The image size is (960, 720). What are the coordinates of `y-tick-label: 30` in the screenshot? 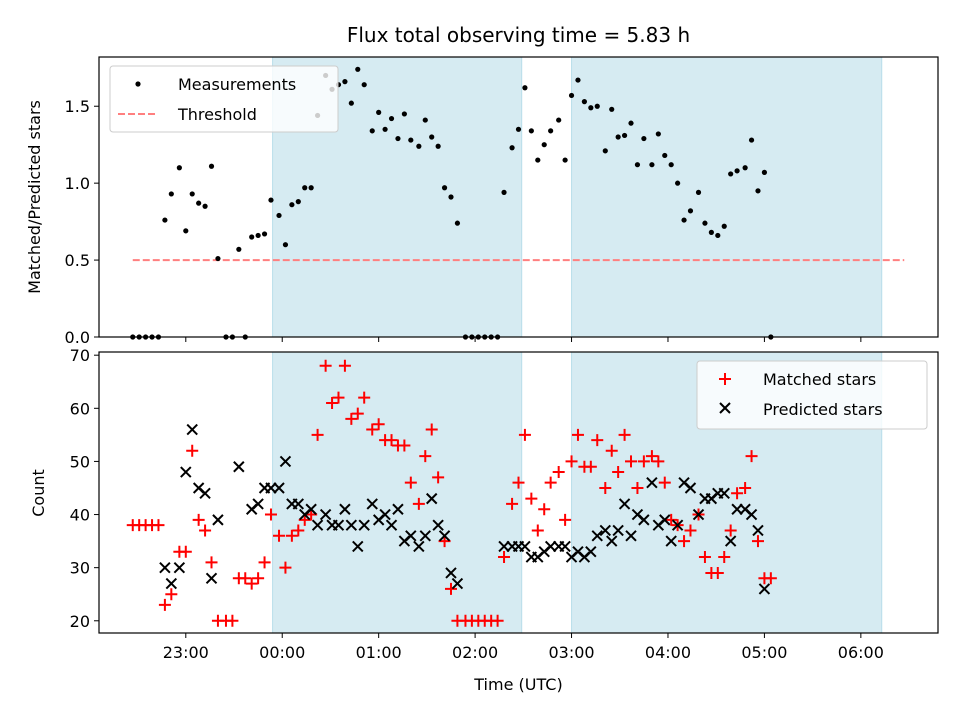 It's located at (80, 568).